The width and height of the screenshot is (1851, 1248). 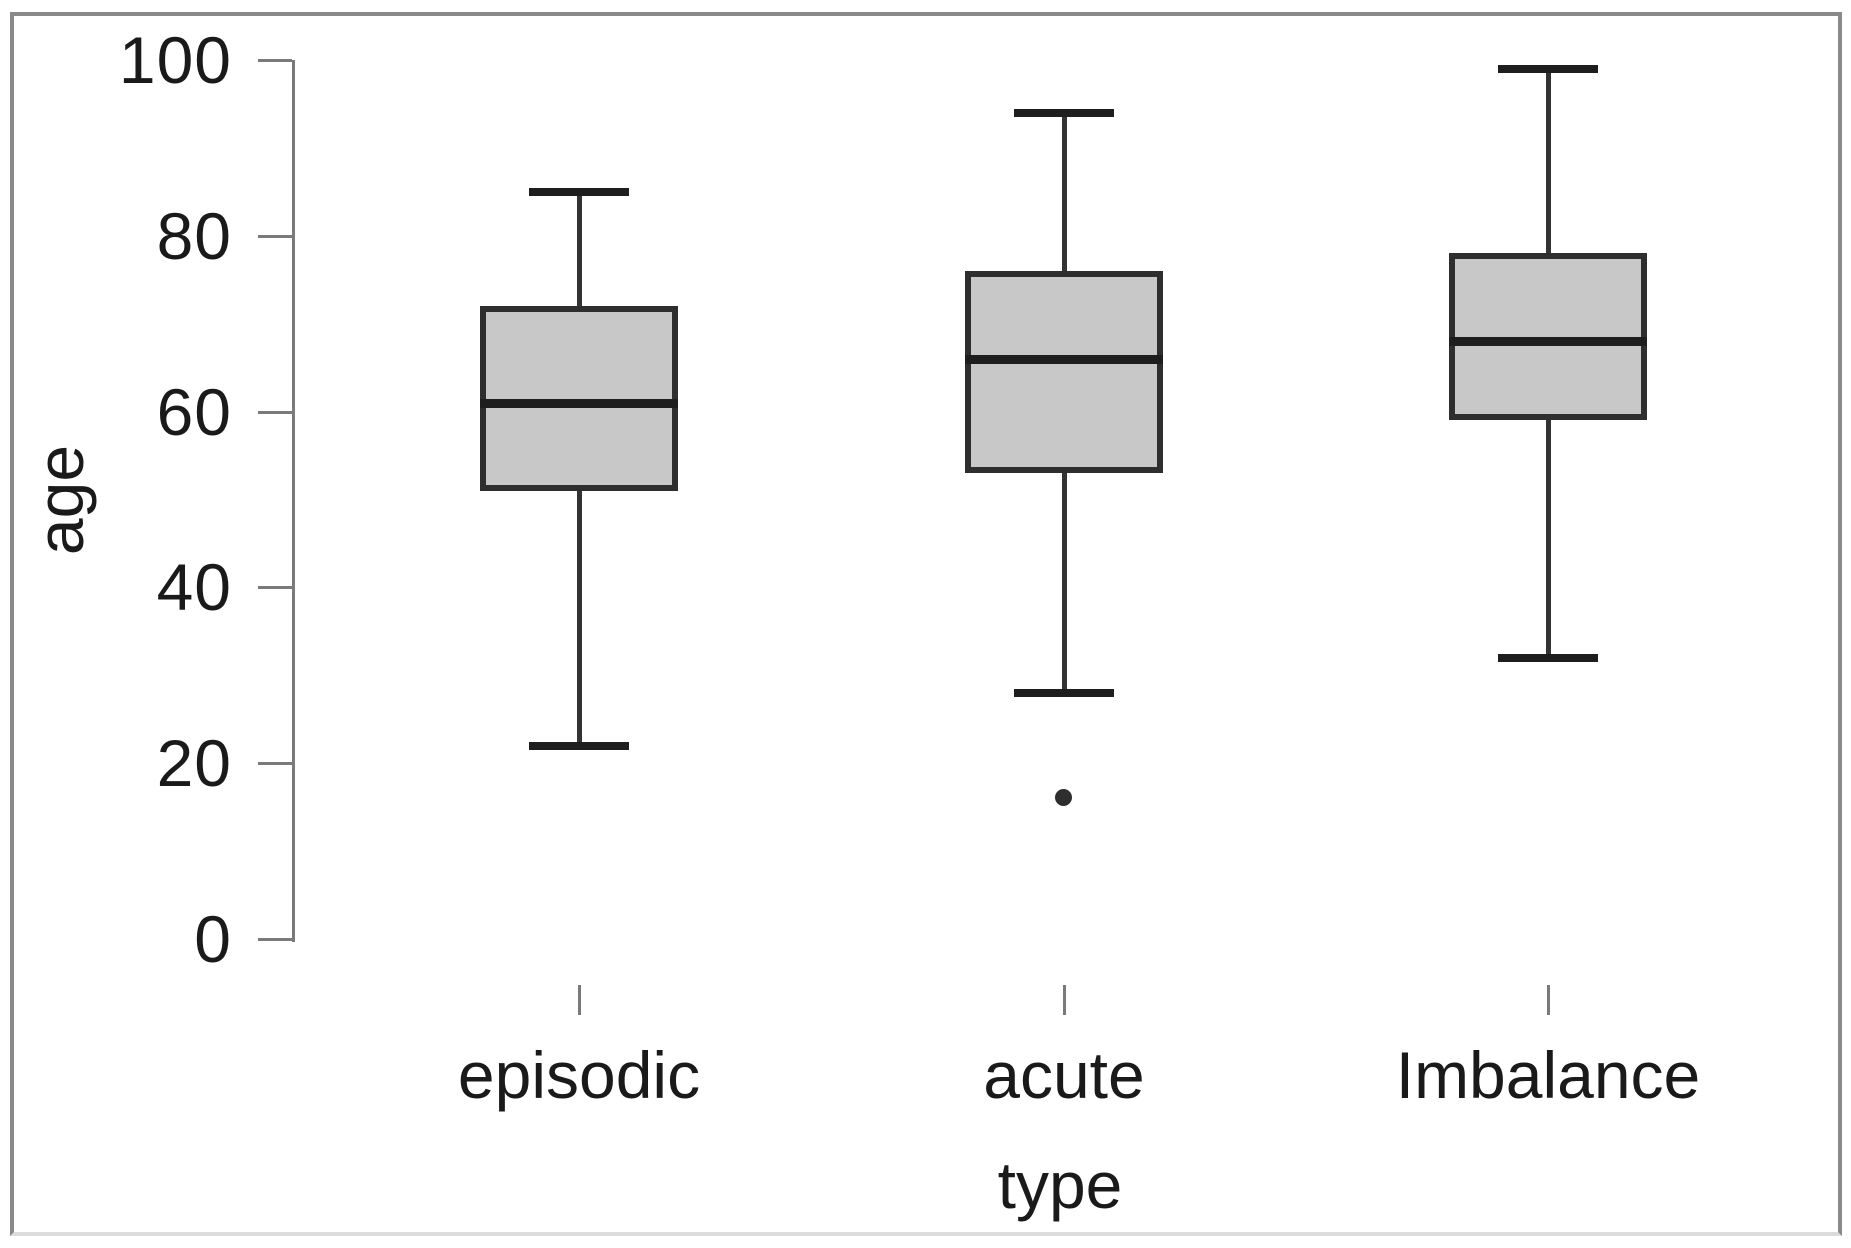 What do you see at coordinates (194, 763) in the screenshot?
I see `y-tick-label: 20` at bounding box center [194, 763].